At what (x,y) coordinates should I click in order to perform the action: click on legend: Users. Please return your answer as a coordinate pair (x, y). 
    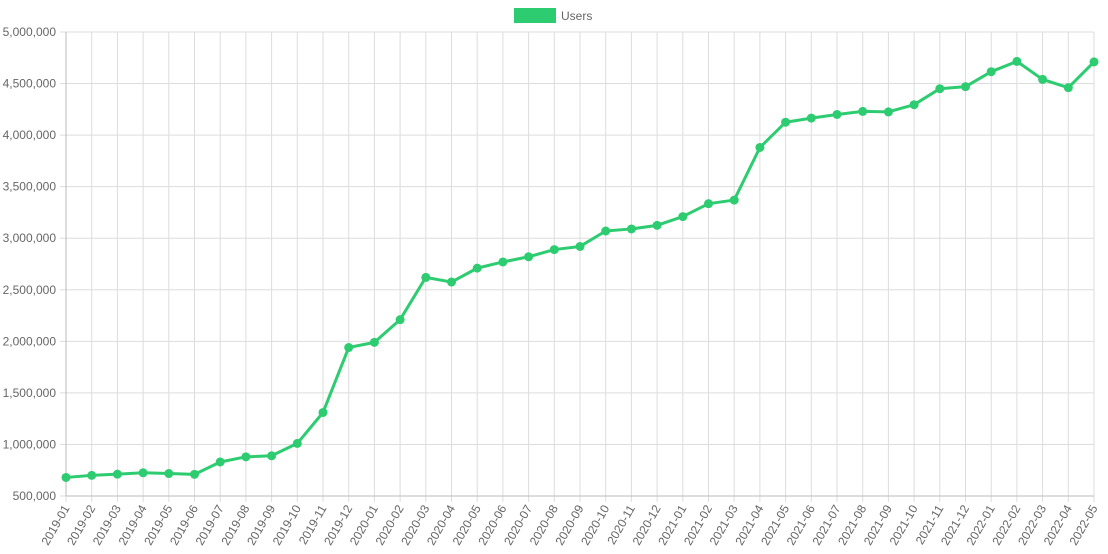
    Looking at the image, I should click on (553, 15).